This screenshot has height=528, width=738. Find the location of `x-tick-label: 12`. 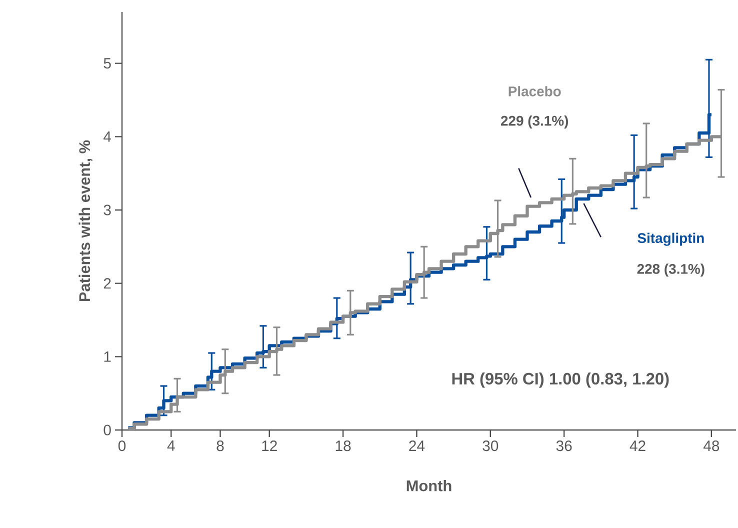

x-tick-label: 12 is located at coordinates (269, 445).